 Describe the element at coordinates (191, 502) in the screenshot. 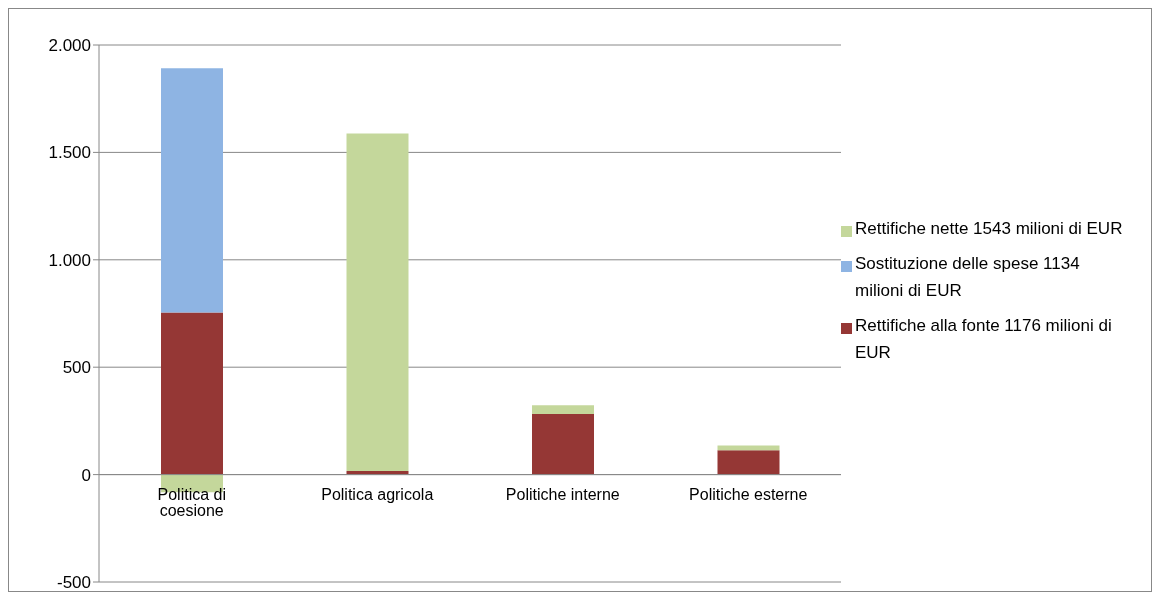

I see `x-tick-label: Politica di coesione` at that location.